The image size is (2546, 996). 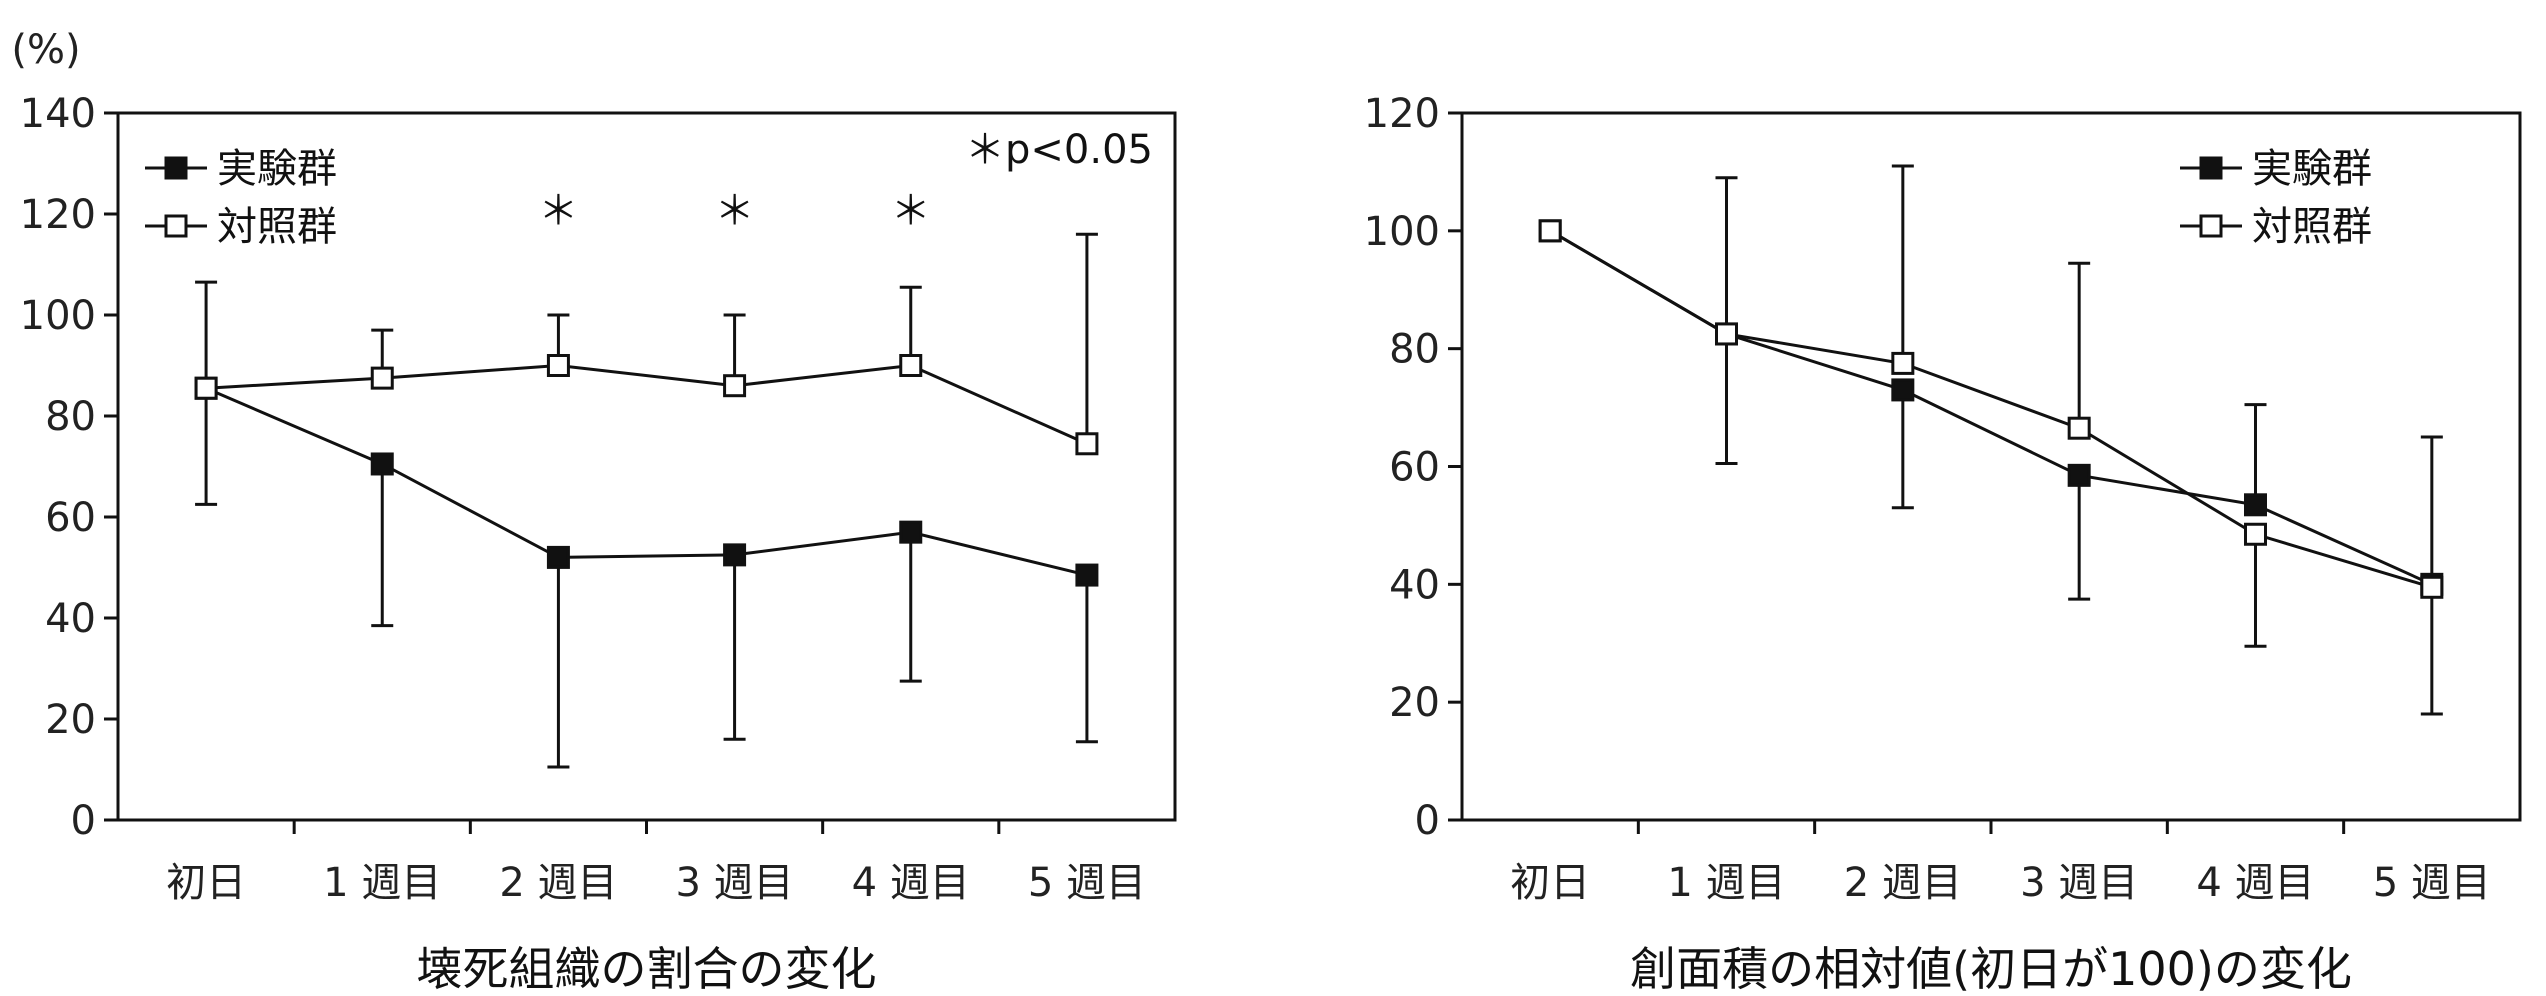 What do you see at coordinates (1059, 150) in the screenshot?
I see `annotation: ＊p<0.05` at bounding box center [1059, 150].